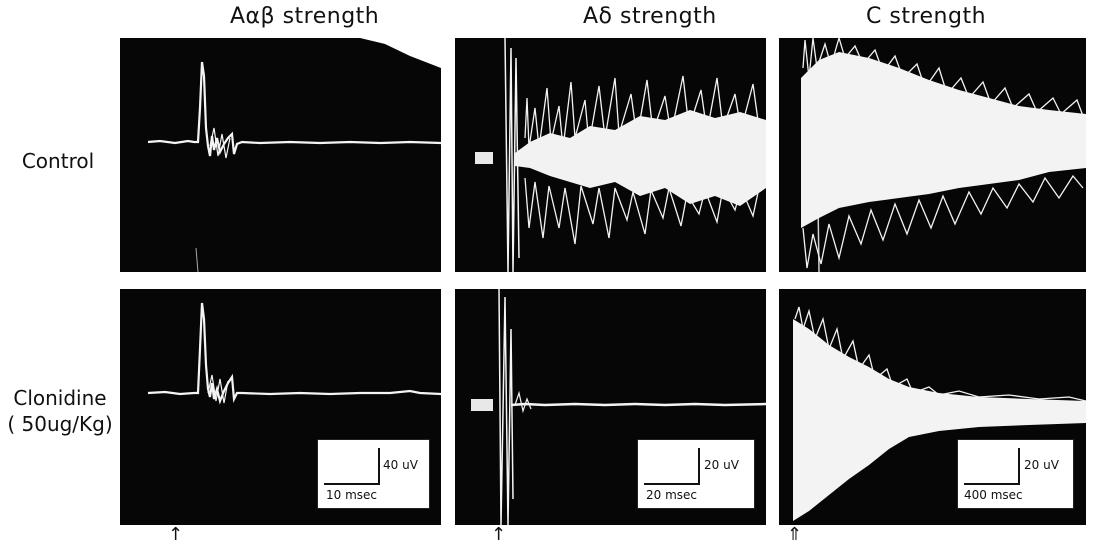 This screenshot has height=547, width=1093. I want to click on scale-bar-box-c: 20 uV 400 msec, so click(1015, 474).